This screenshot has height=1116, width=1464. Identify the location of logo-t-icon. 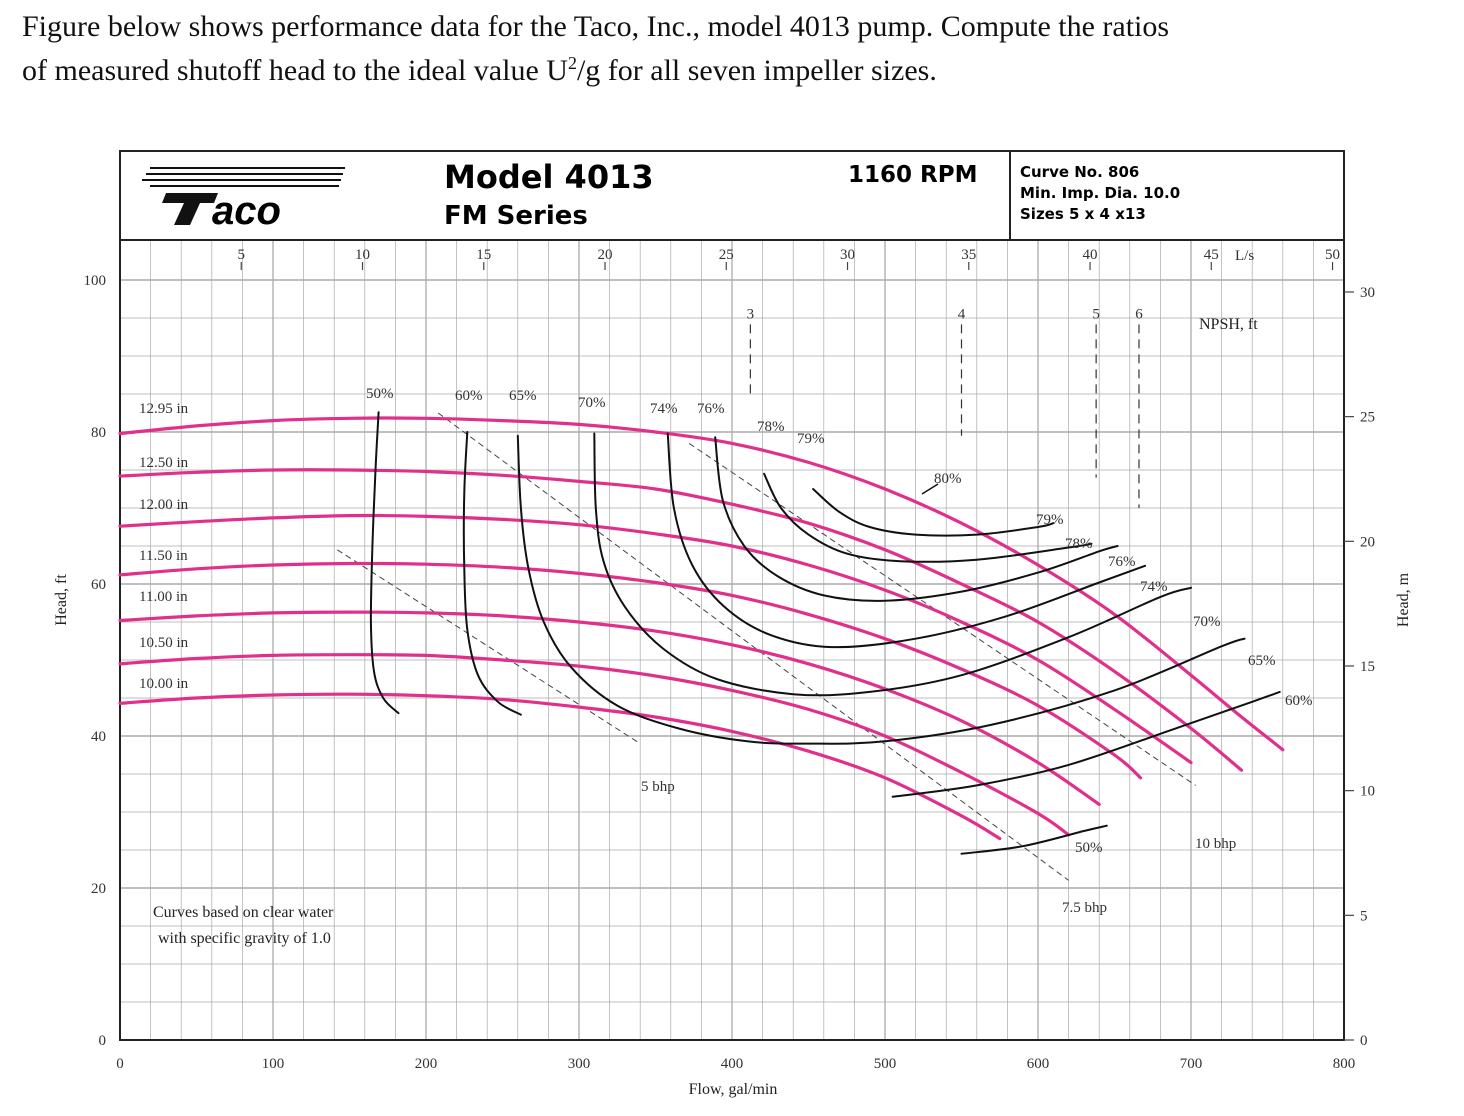
(190, 209).